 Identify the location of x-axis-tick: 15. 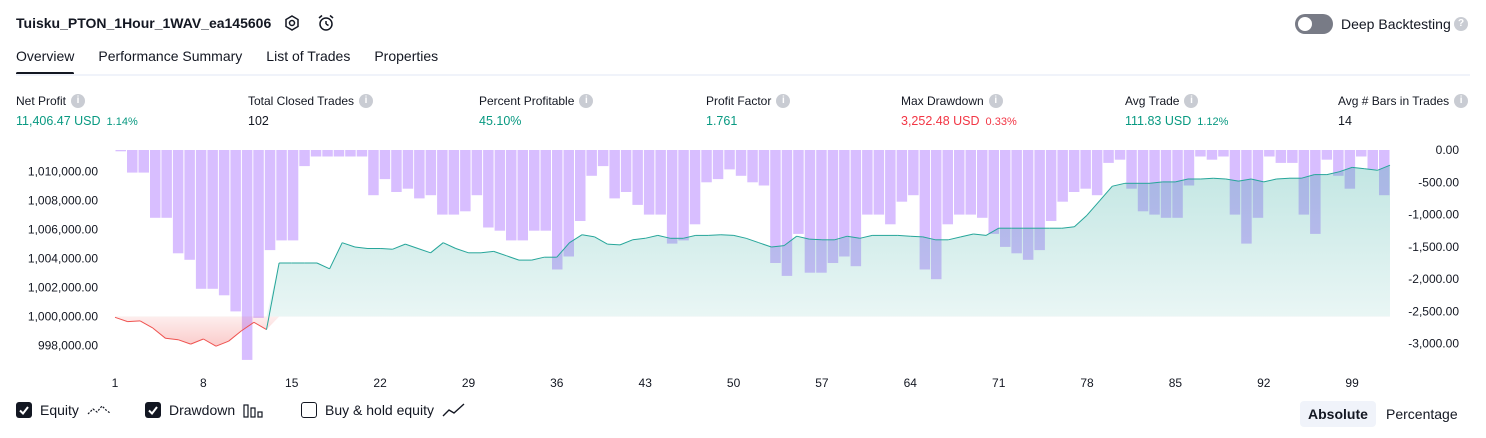
(292, 383).